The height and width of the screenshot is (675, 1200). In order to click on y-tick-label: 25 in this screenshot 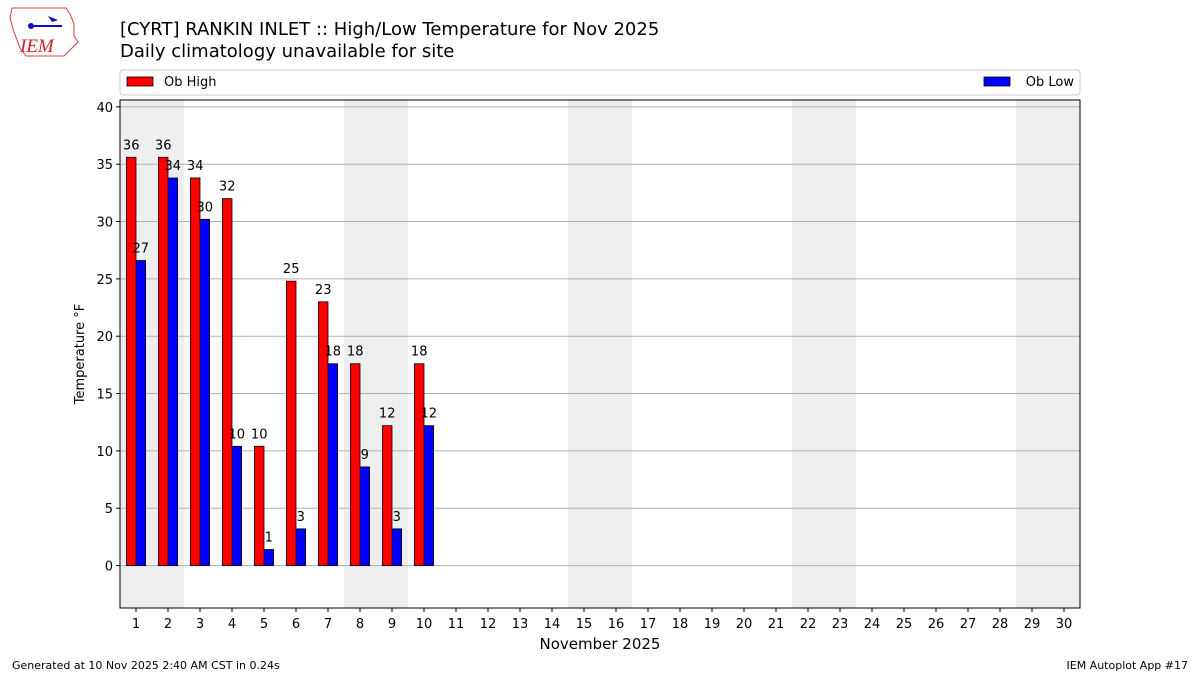, I will do `click(104, 280)`.